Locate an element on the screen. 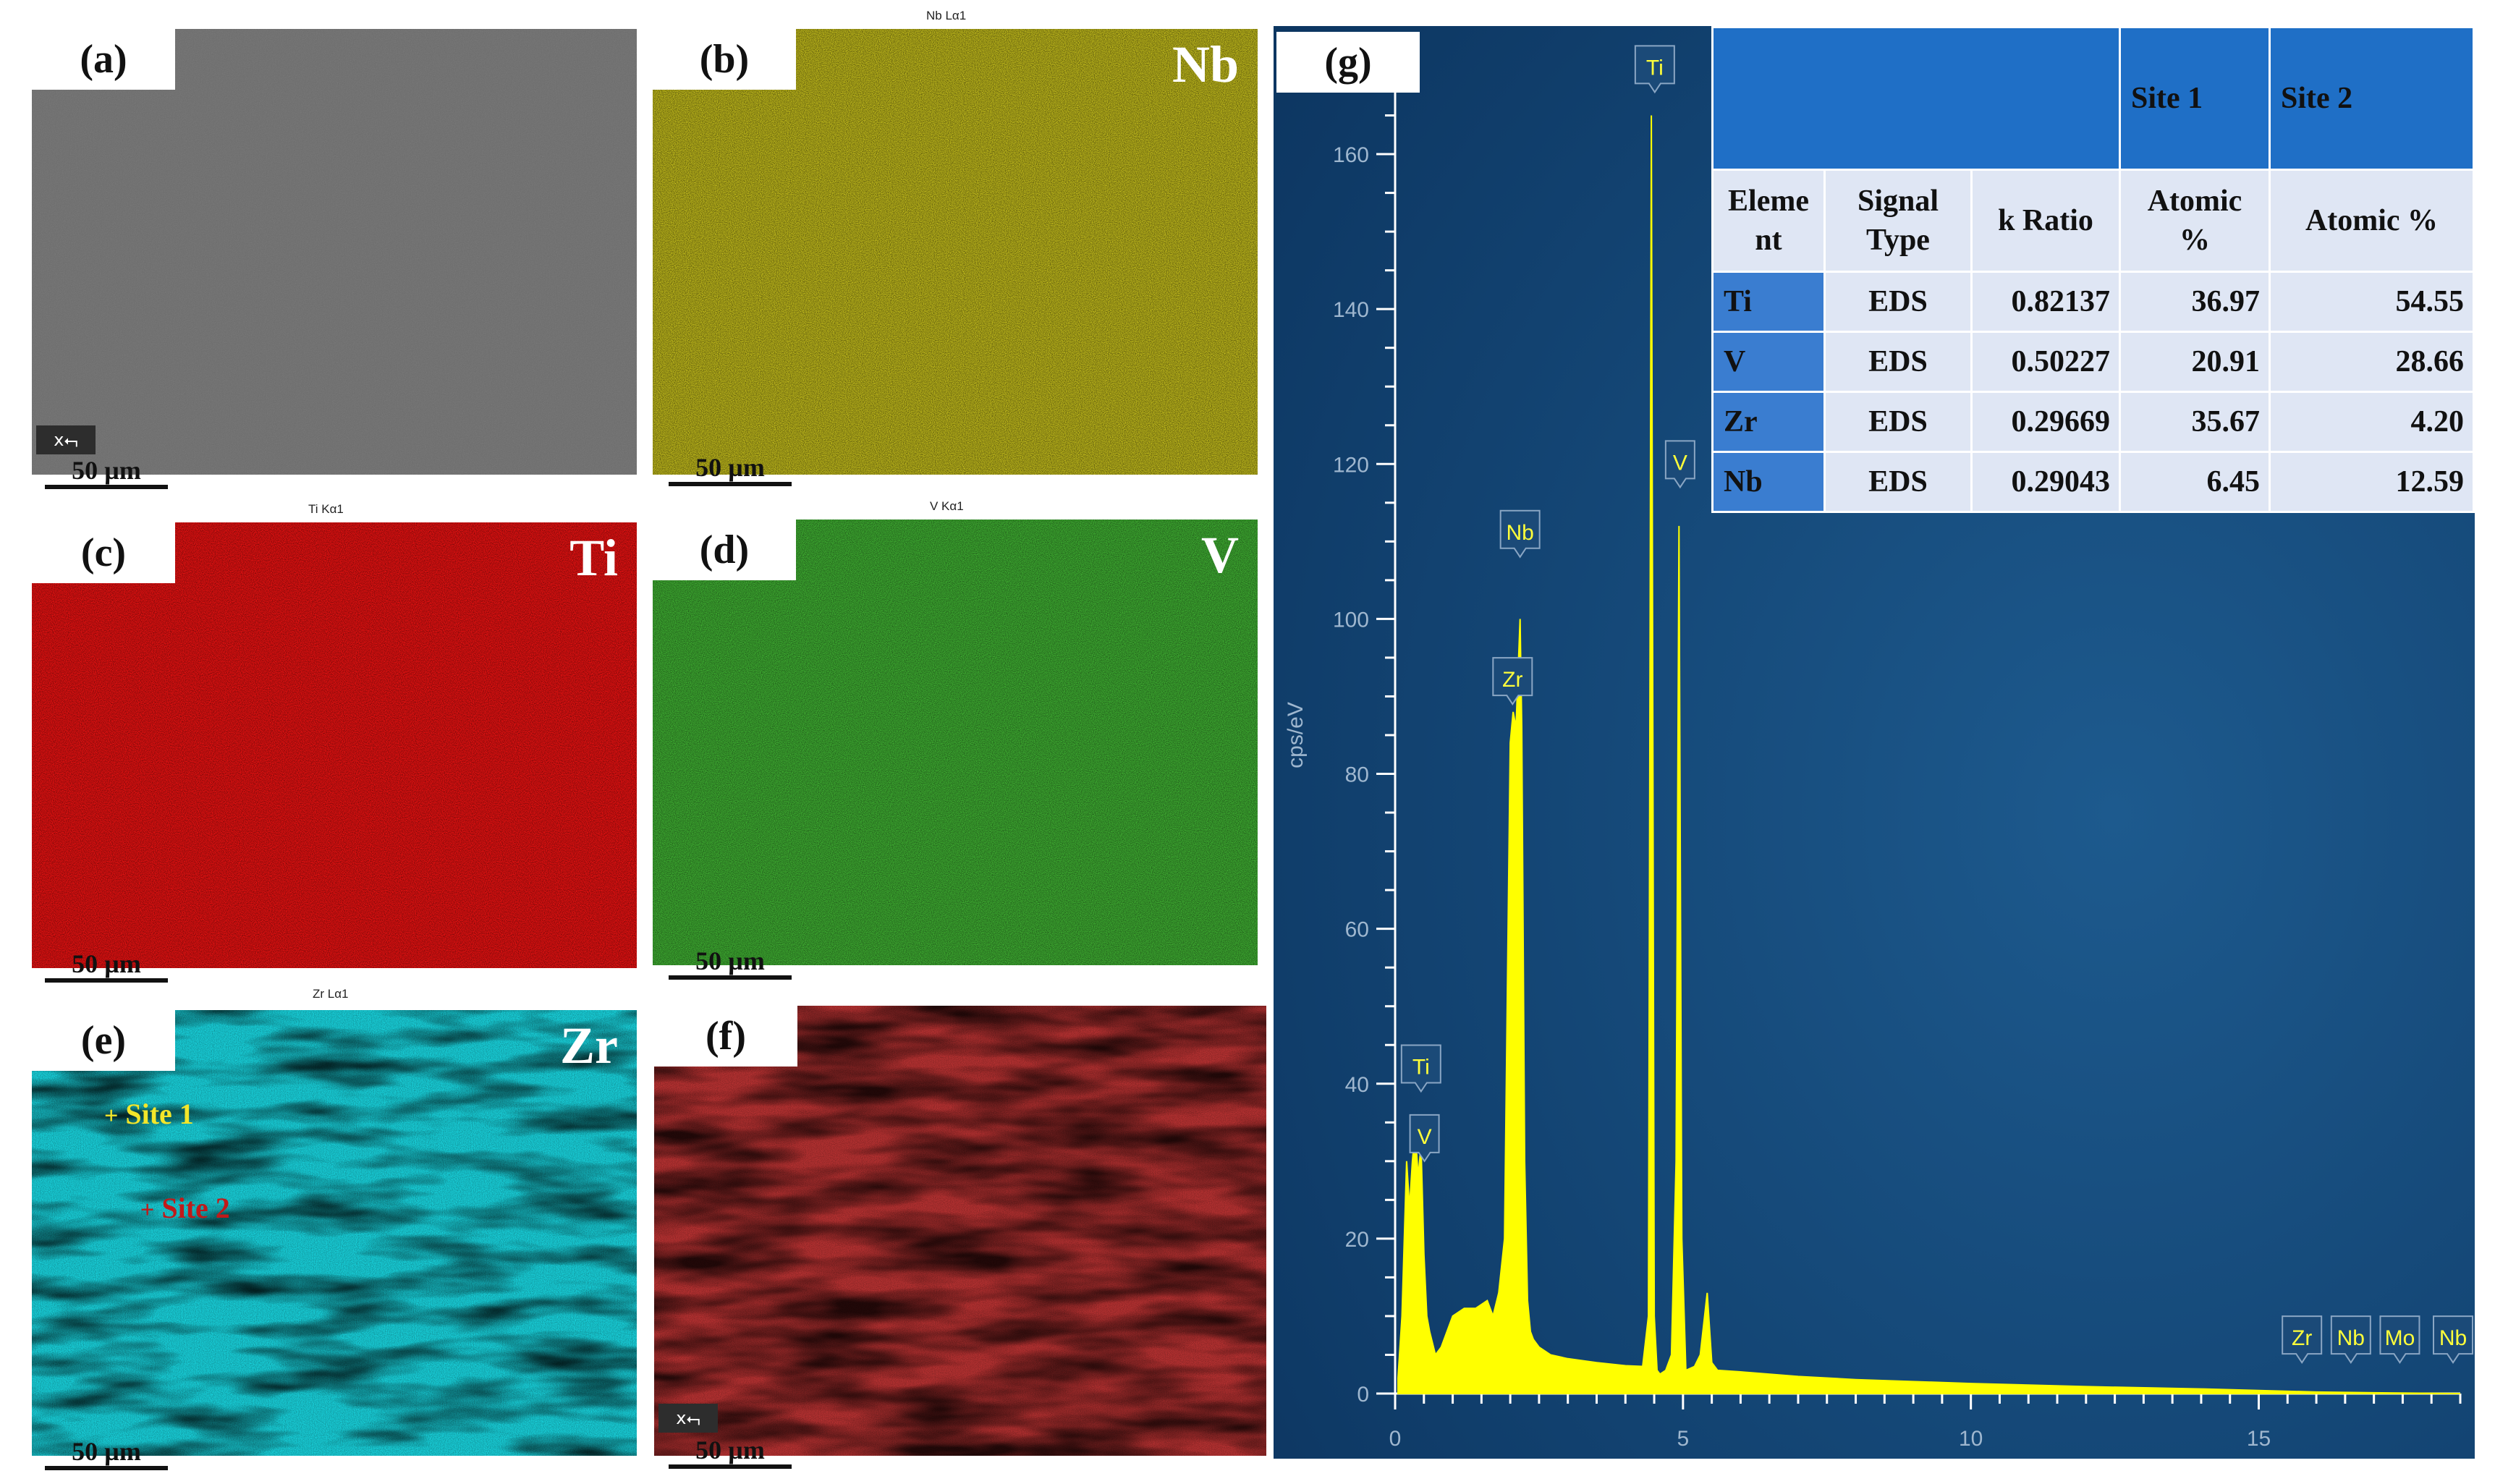 This screenshot has width=2495, height=1484. site-2-cell: 54.55 is located at coordinates (2372, 302).